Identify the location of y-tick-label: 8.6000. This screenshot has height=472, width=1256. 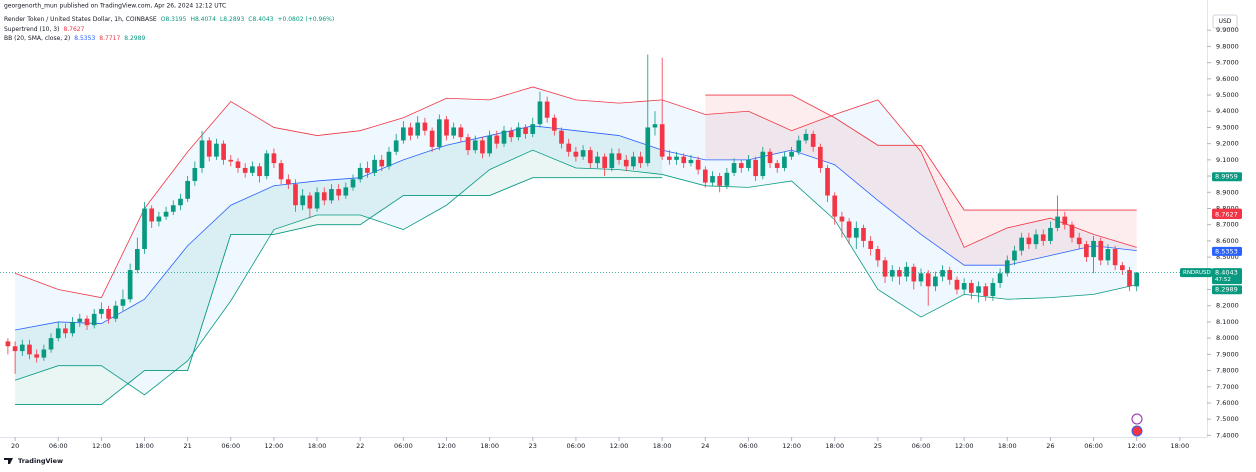
(1227, 241).